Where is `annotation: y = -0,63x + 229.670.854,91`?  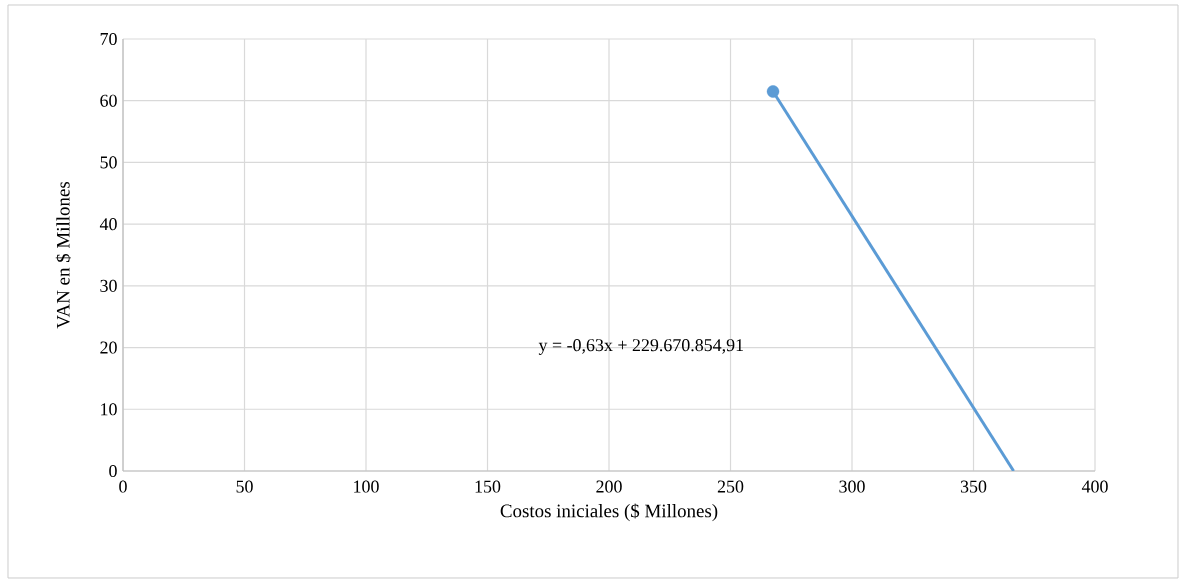 annotation: y = -0,63x + 229.670.854,91 is located at coordinates (640, 347).